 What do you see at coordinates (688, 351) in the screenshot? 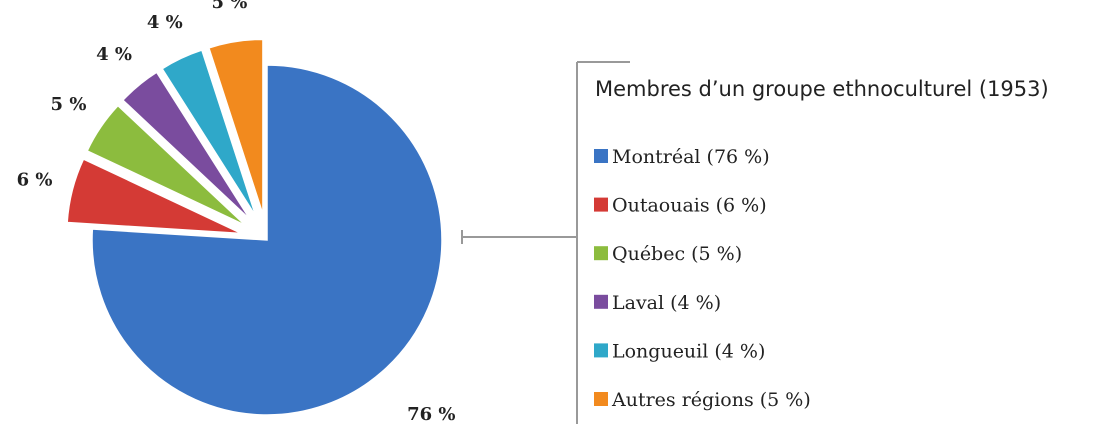
I see `legend-label: Longueuil (4 %)` at bounding box center [688, 351].